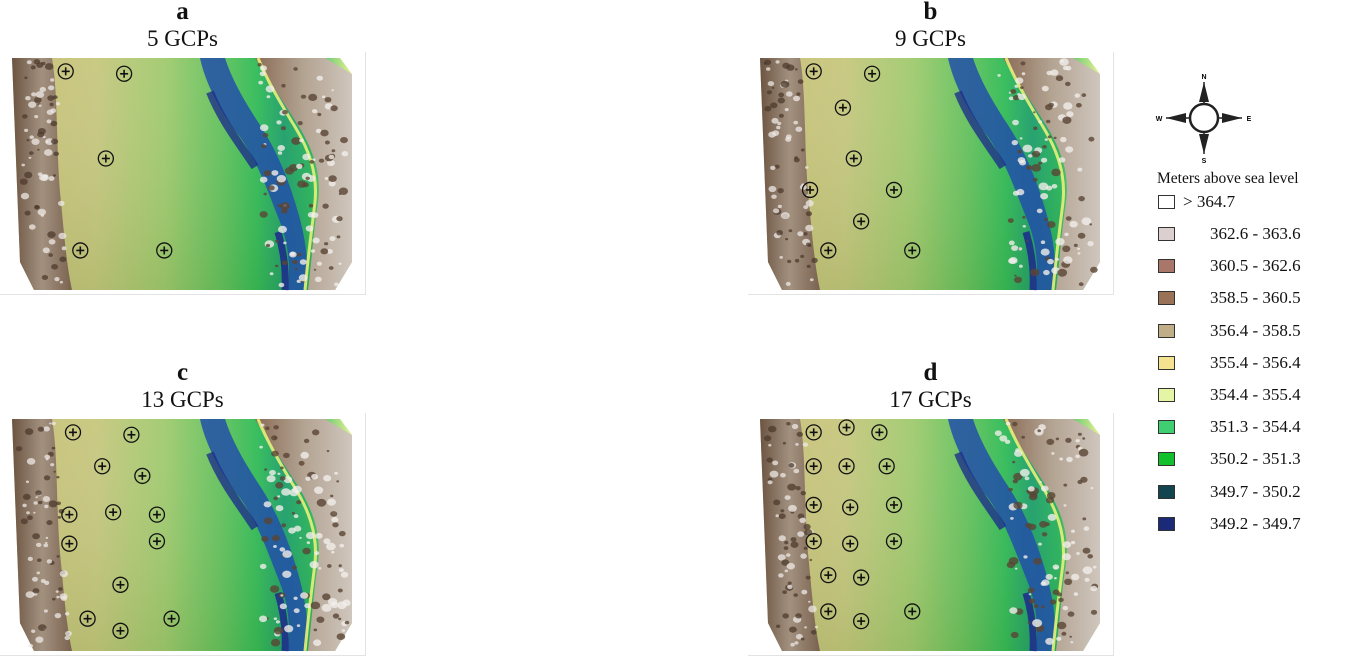 This screenshot has height=671, width=1346. I want to click on compass-rose-icon: N S E W, so click(1204, 119).